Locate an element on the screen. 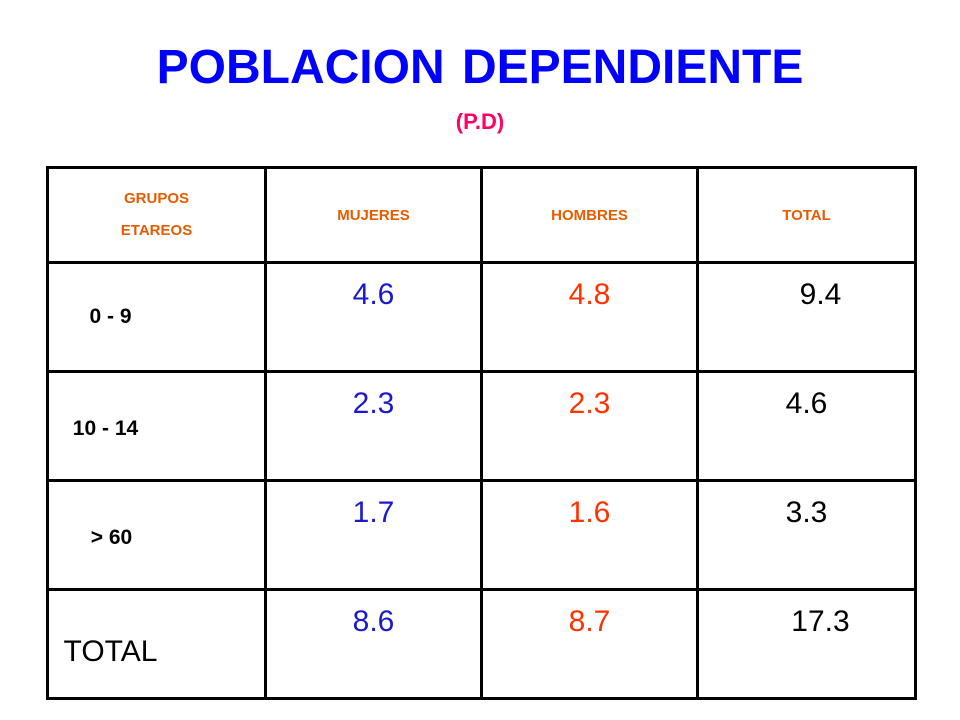  row-label-cell: 0 - 9 is located at coordinates (156, 317).